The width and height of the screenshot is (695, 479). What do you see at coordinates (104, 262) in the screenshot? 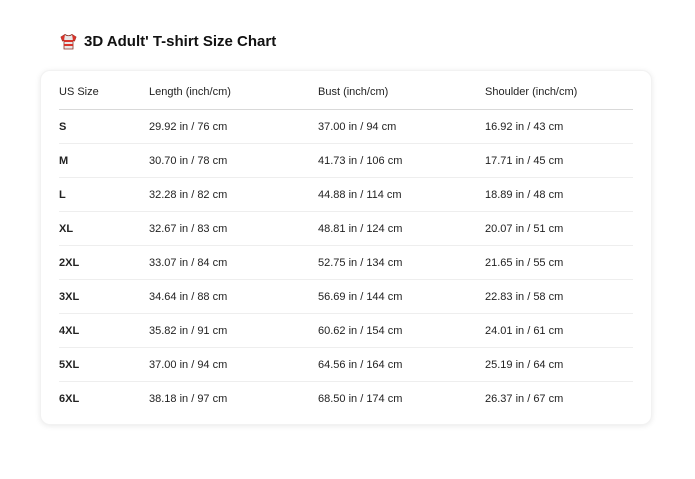
I see `size-cell: 2XL` at bounding box center [104, 262].